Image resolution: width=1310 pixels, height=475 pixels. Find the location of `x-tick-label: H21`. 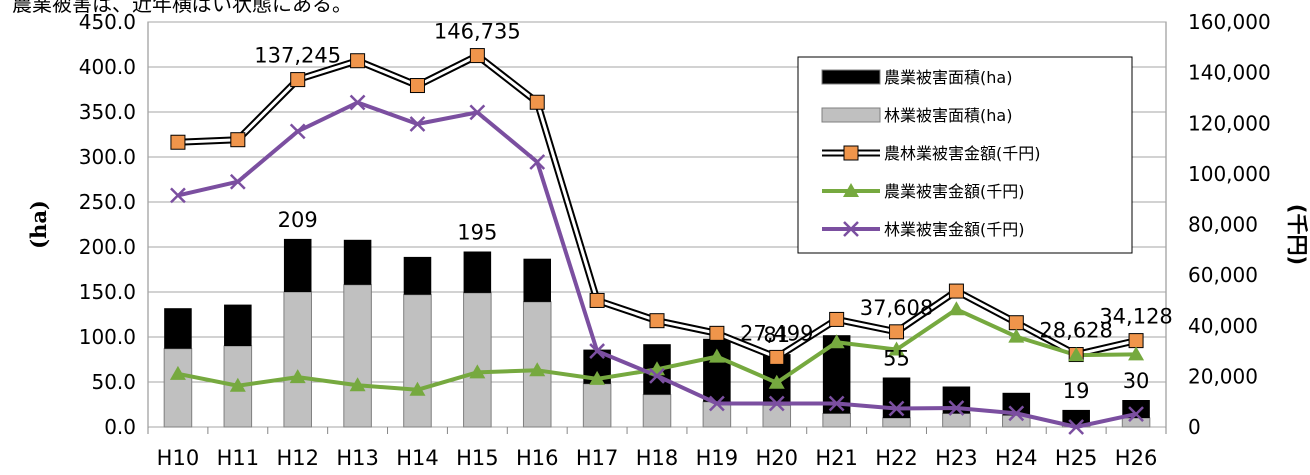

x-tick-label: H21 is located at coordinates (836, 458).